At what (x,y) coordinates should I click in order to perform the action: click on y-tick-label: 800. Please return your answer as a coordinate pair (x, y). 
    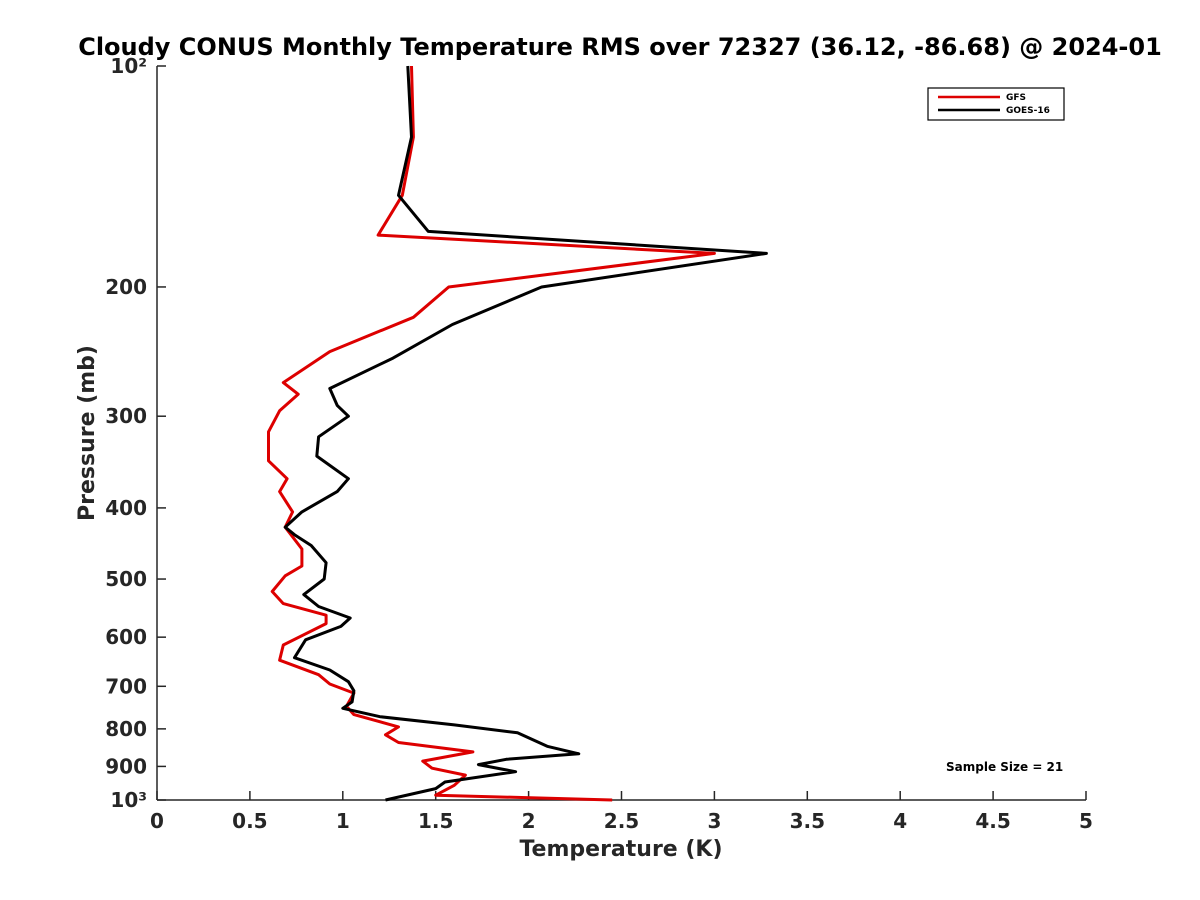
    Looking at the image, I should click on (126, 729).